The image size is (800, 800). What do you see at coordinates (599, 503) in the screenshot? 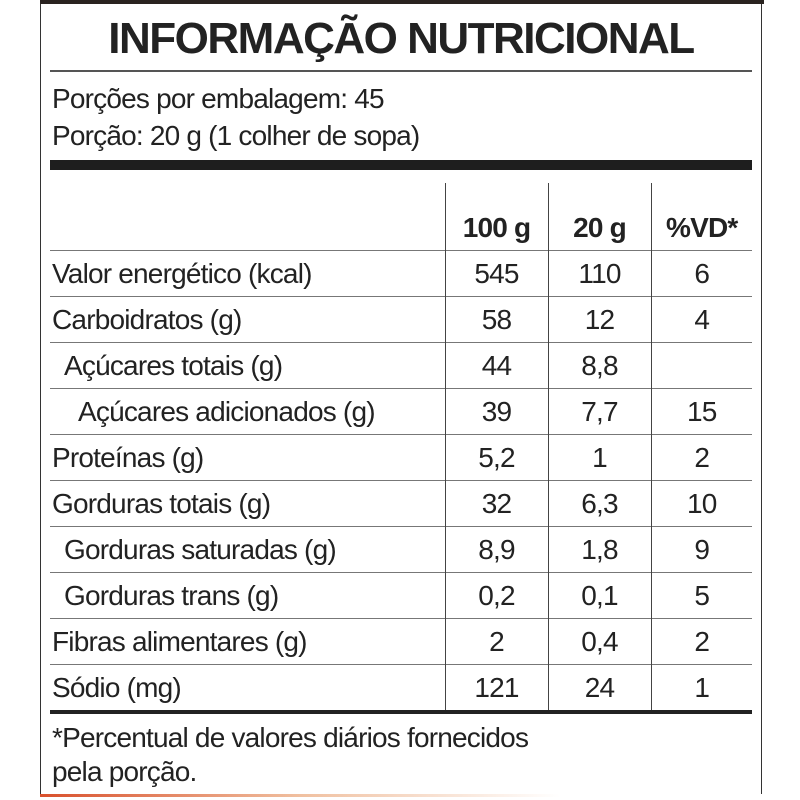
I see `value-per-serving: 6,3` at bounding box center [599, 503].